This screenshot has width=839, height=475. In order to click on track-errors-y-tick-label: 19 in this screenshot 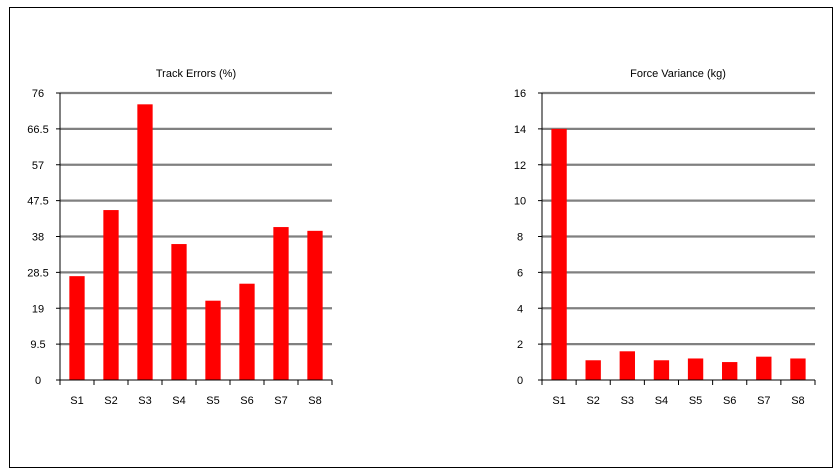, I will do `click(38, 309)`.